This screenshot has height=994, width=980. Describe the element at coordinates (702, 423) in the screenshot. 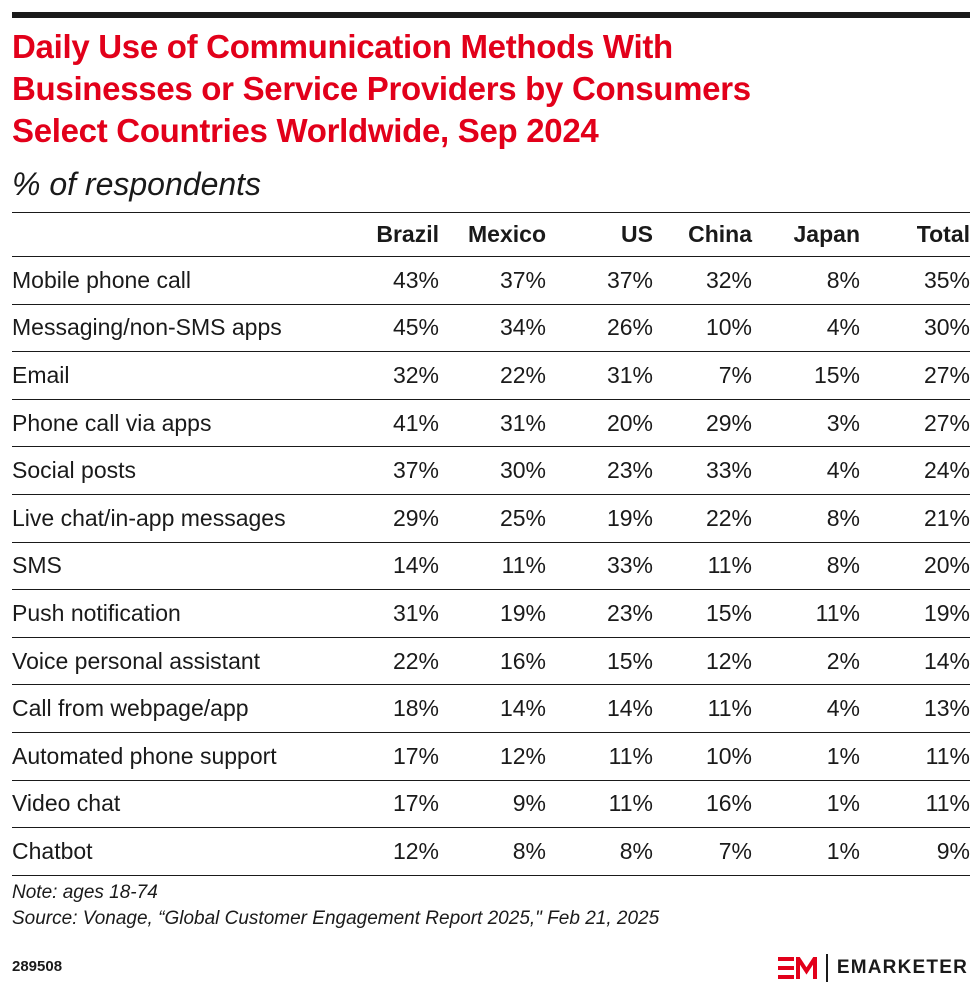

I see `cell-china: 29%` at that location.